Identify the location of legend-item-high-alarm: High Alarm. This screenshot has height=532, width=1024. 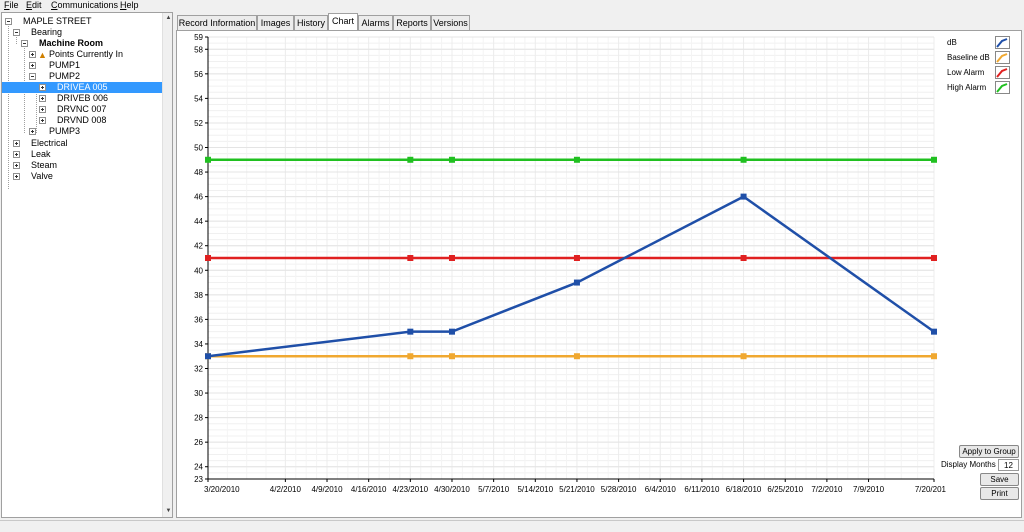
(982, 88).